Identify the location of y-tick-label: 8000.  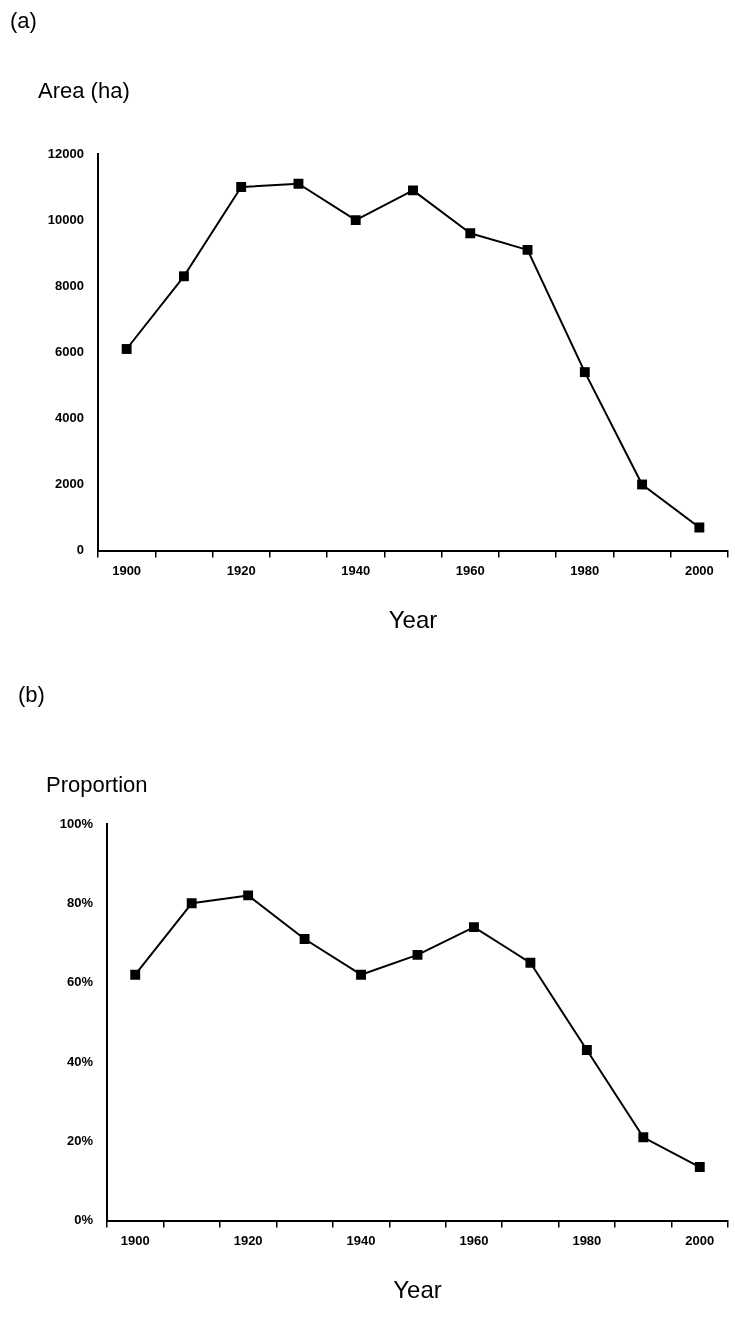
(69, 285).